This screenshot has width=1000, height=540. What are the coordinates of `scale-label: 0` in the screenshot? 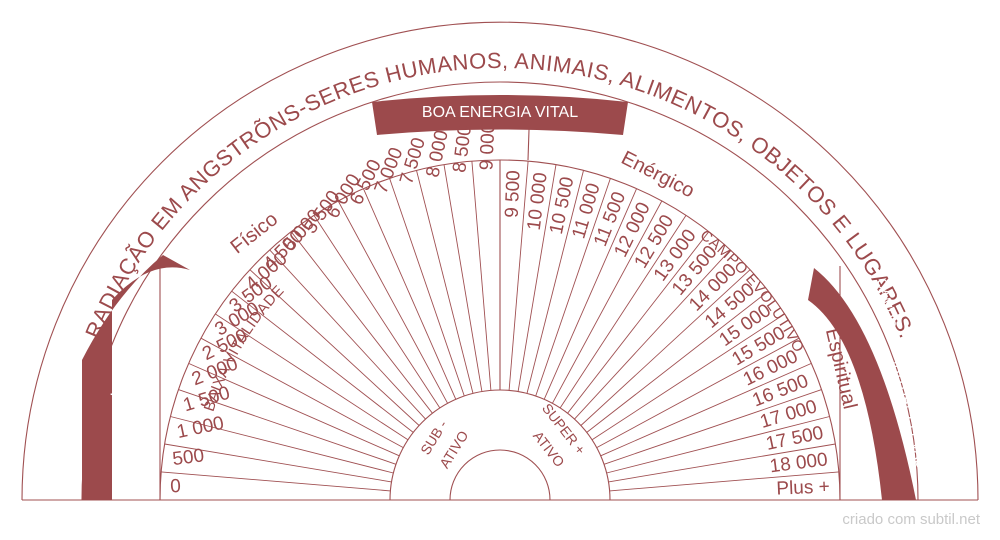 It's located at (175, 486).